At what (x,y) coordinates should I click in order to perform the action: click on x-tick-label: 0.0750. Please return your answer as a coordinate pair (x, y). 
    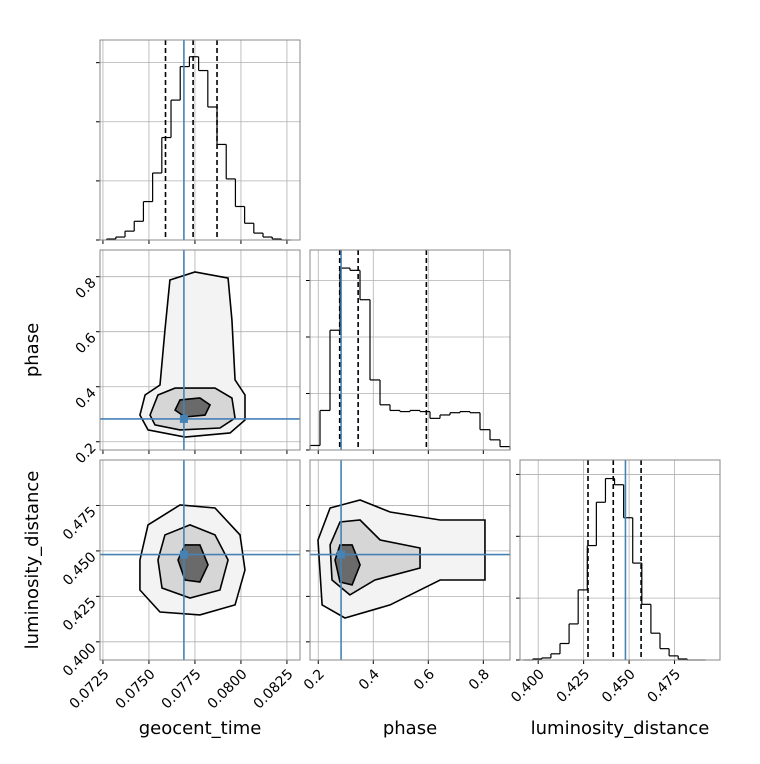
    Looking at the image, I should click on (136, 689).